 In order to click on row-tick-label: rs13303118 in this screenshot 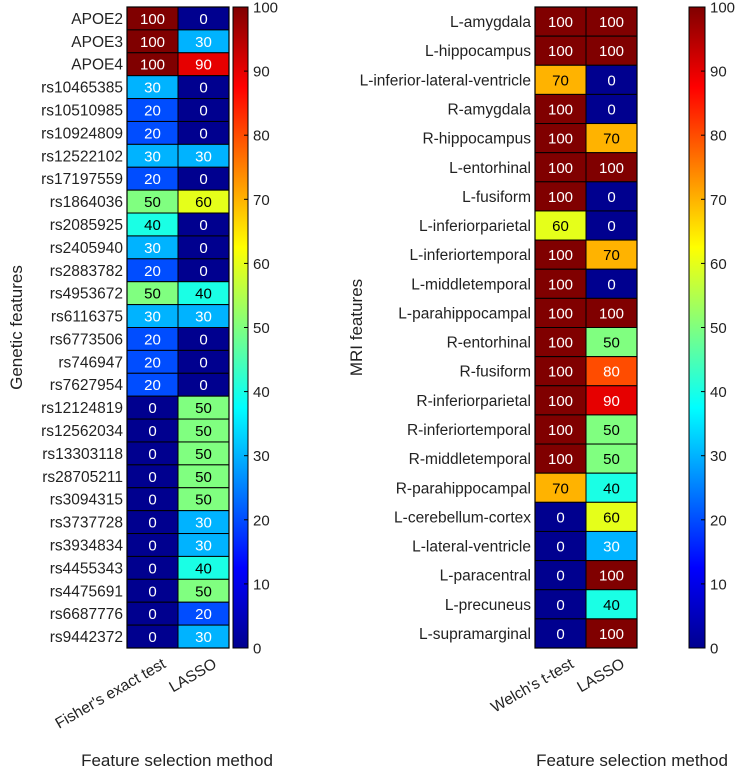, I will do `click(82, 454)`.